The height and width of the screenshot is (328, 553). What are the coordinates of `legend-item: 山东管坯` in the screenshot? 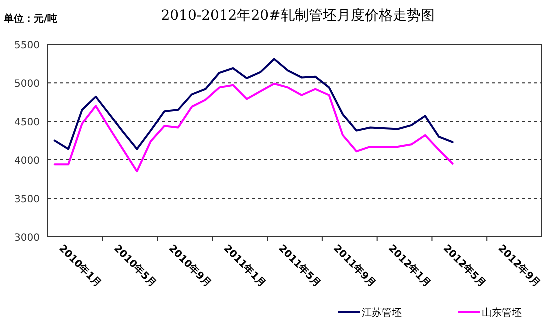 It's located at (490, 313).